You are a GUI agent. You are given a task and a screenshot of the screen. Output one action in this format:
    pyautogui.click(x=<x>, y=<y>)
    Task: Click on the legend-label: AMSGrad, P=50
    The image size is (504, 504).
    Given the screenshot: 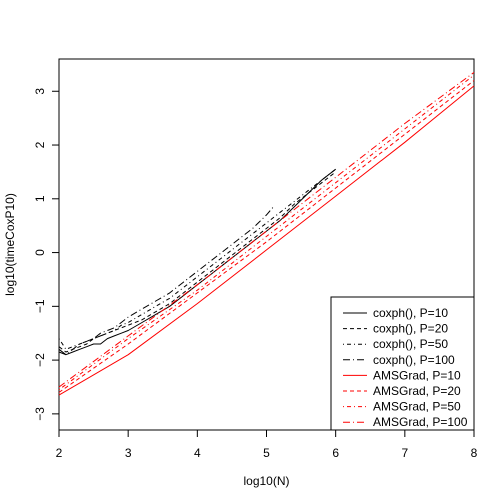 What is the action you would take?
    pyautogui.click(x=417, y=407)
    